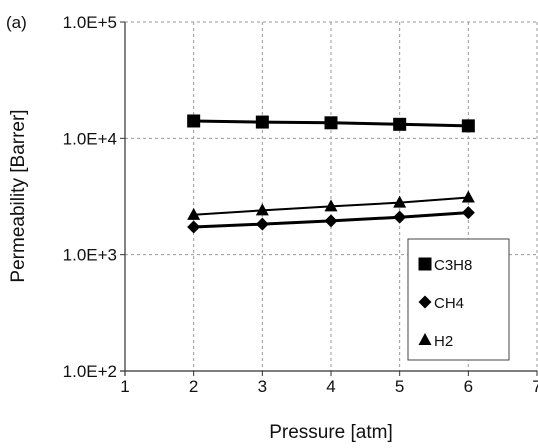 This screenshot has width=538, height=448. What do you see at coordinates (425, 302) in the screenshot?
I see `legend-marker-ch4` at bounding box center [425, 302].